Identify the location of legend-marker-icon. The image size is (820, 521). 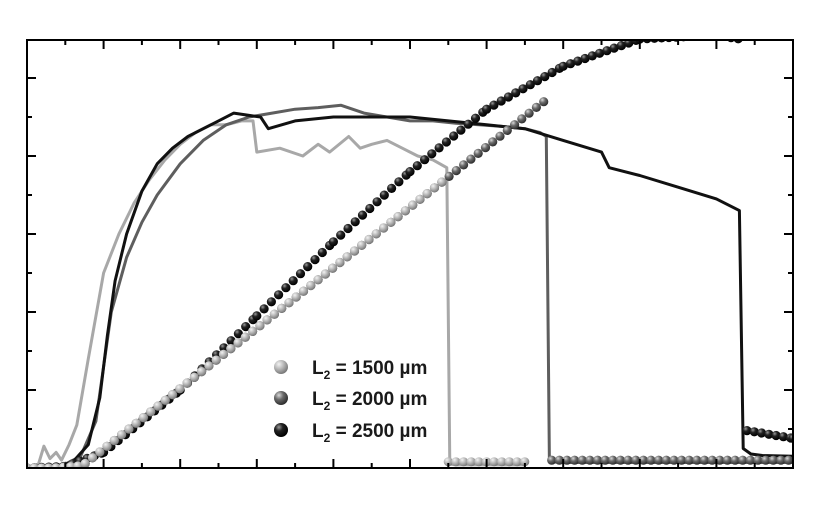
(281, 430).